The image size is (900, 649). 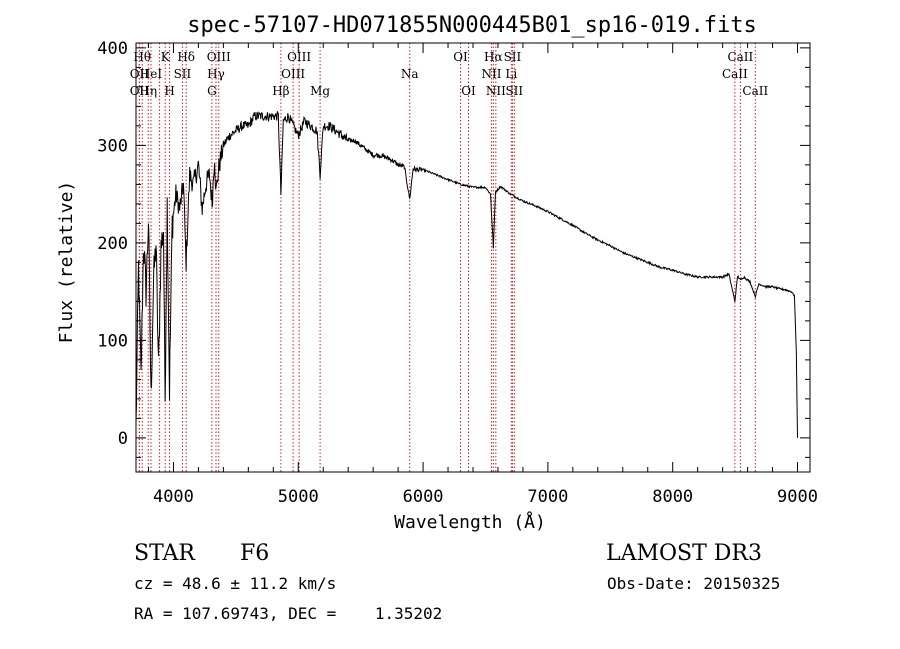 What do you see at coordinates (140, 74) in the screenshot?
I see `line-label-1: OII` at bounding box center [140, 74].